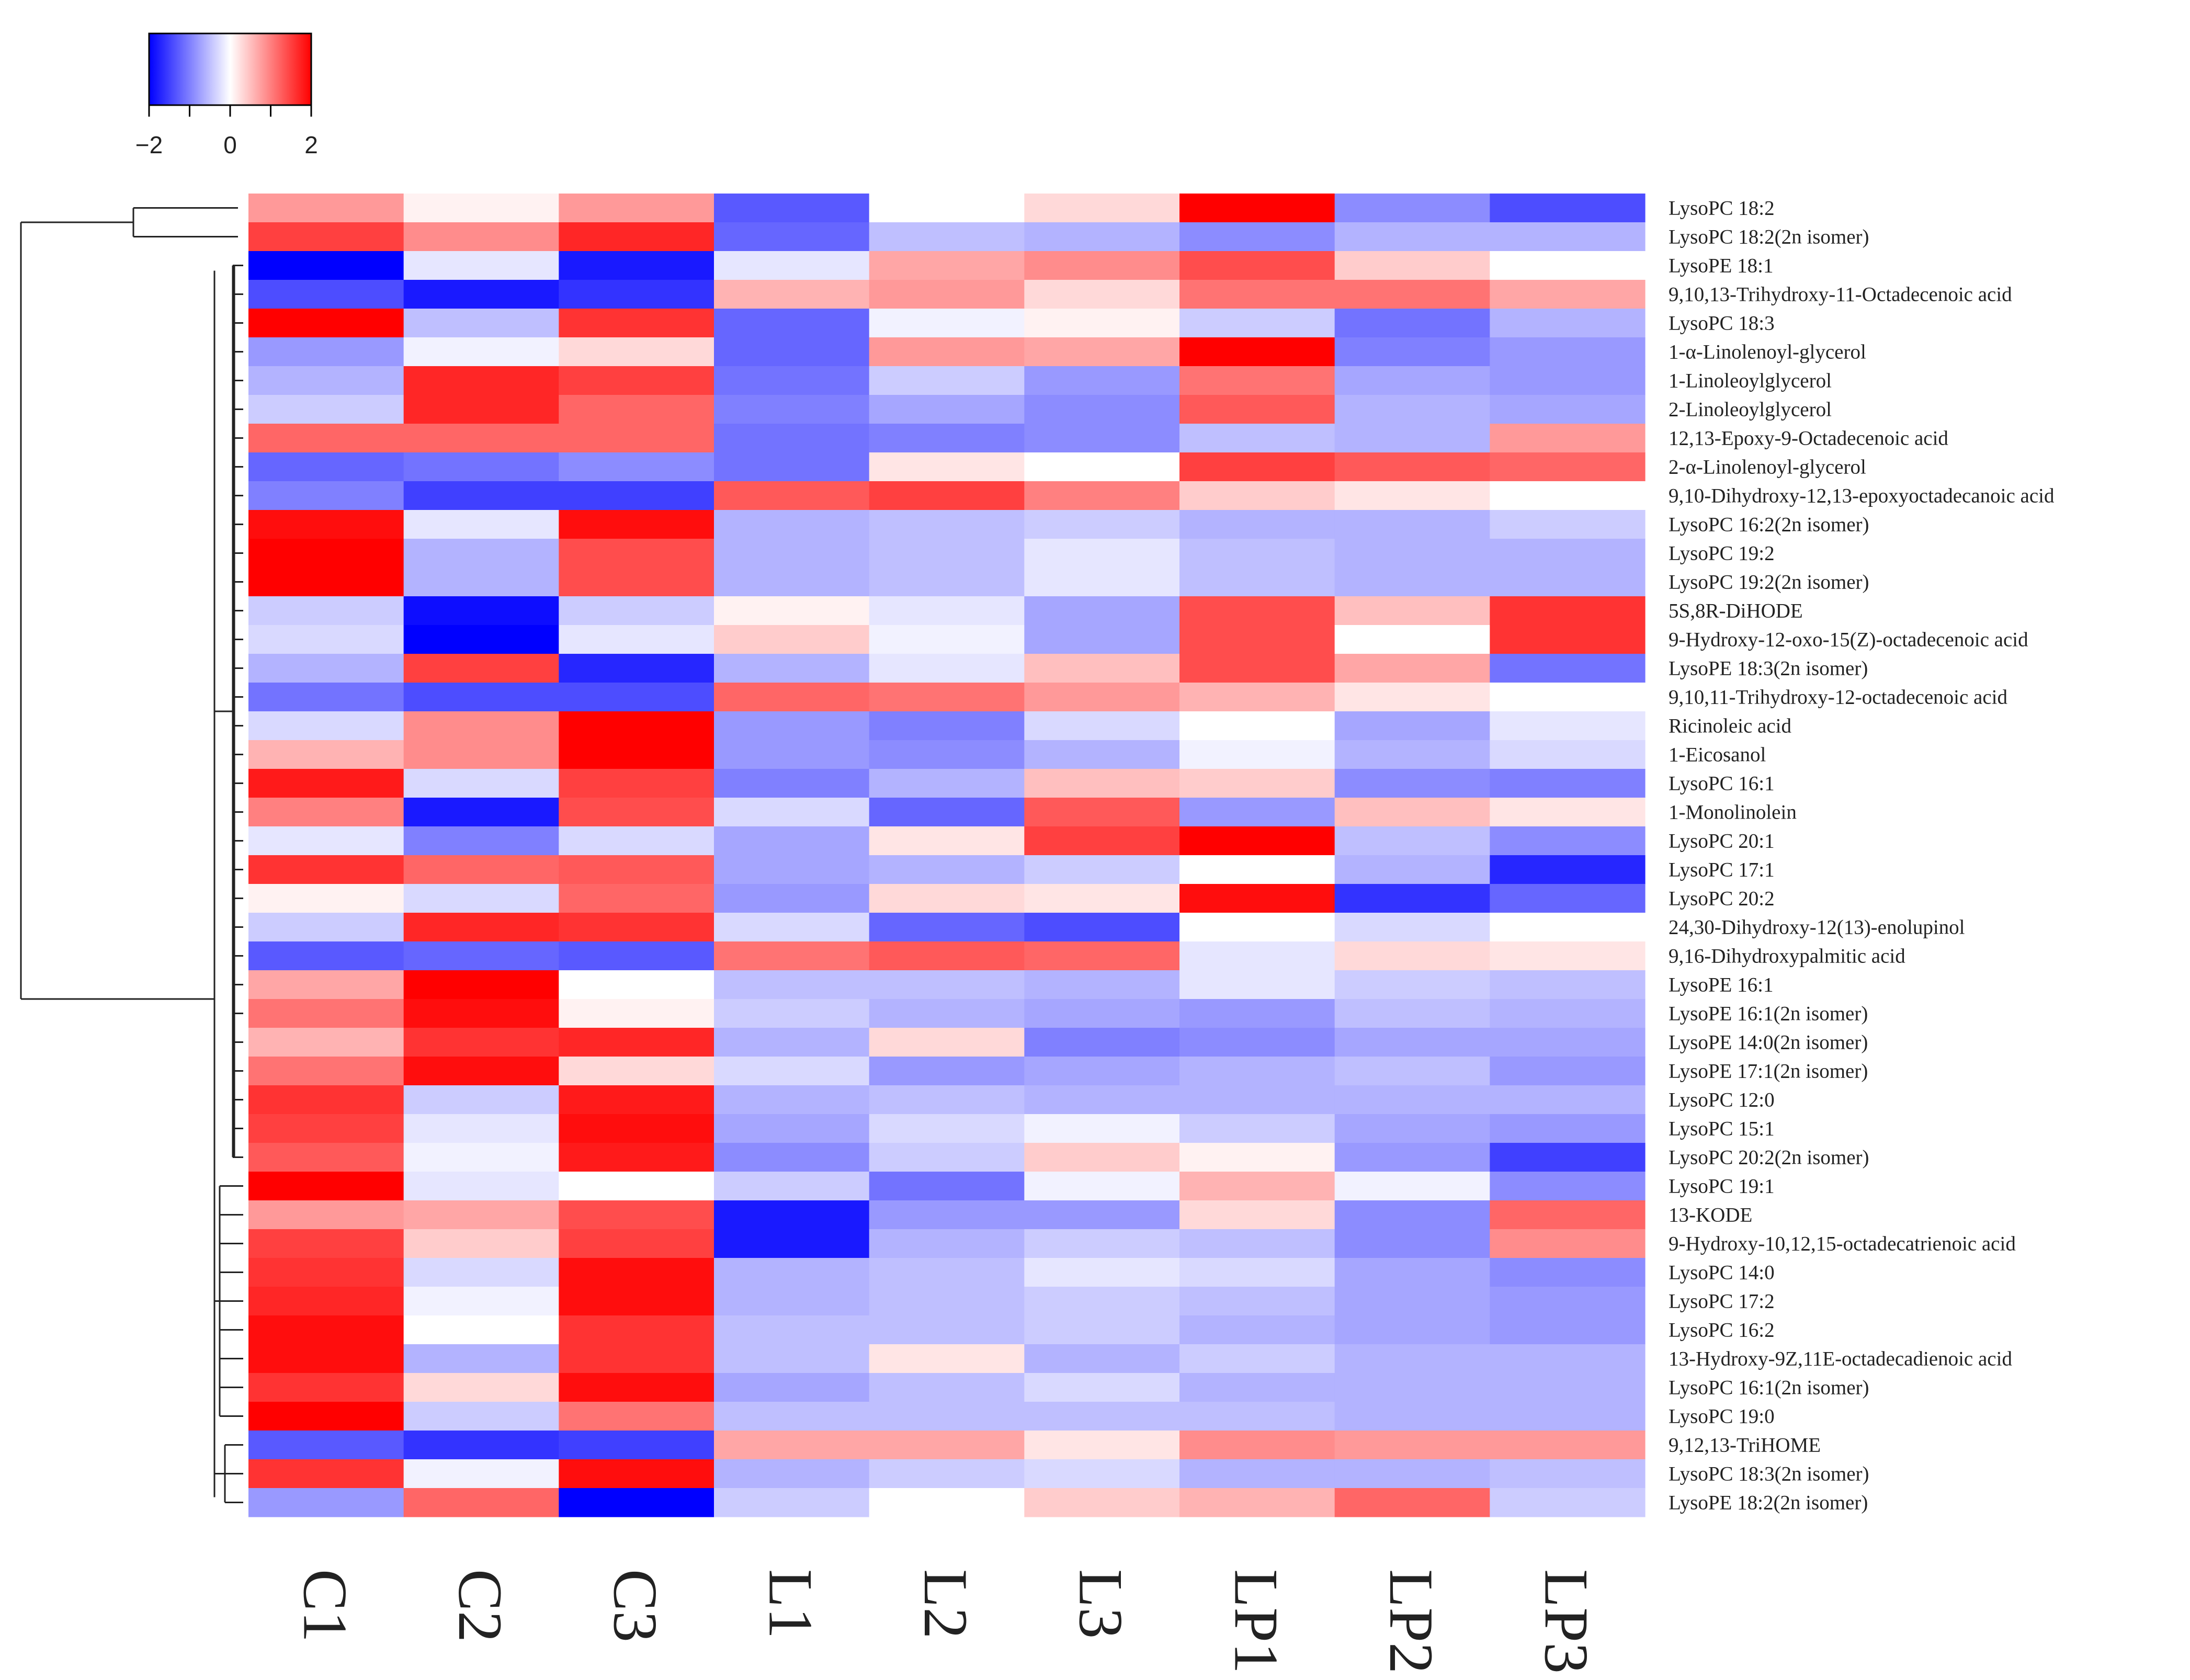 This screenshot has height=1680, width=2190. What do you see at coordinates (1767, 467) in the screenshot?
I see `row-label: 2-α-Linolenoyl-glycerol` at bounding box center [1767, 467].